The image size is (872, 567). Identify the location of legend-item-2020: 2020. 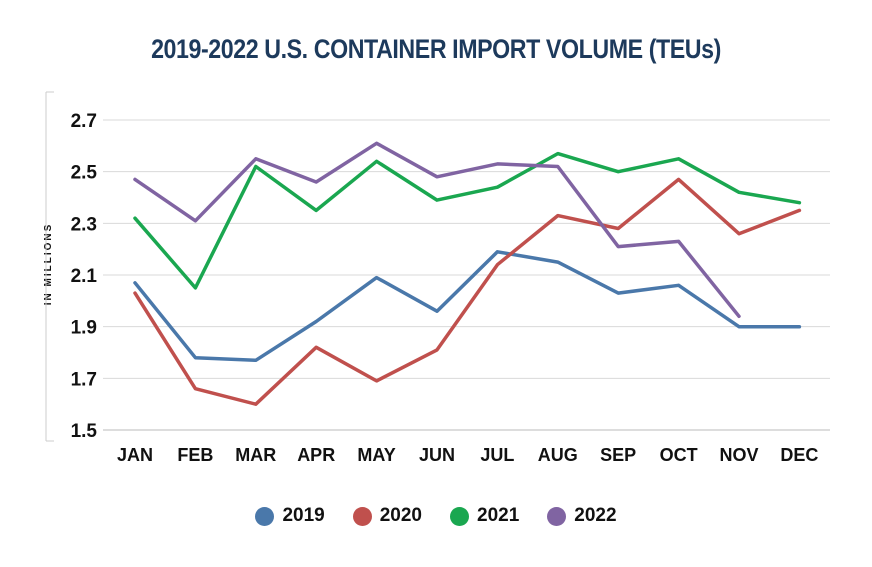
(387, 516).